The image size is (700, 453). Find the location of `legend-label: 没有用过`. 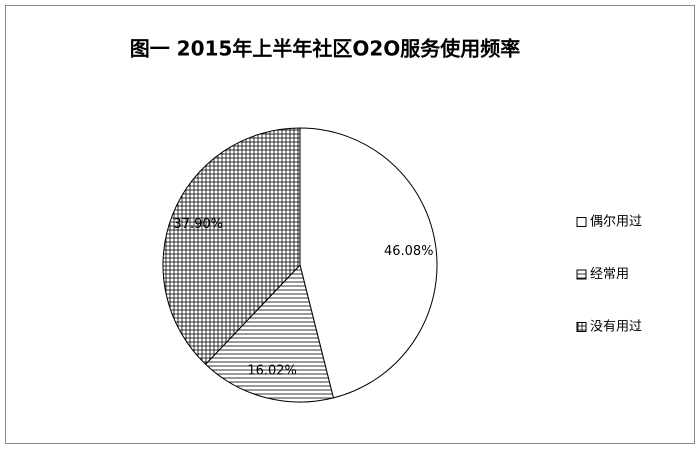

legend-label: 没有用过 is located at coordinates (616, 327).